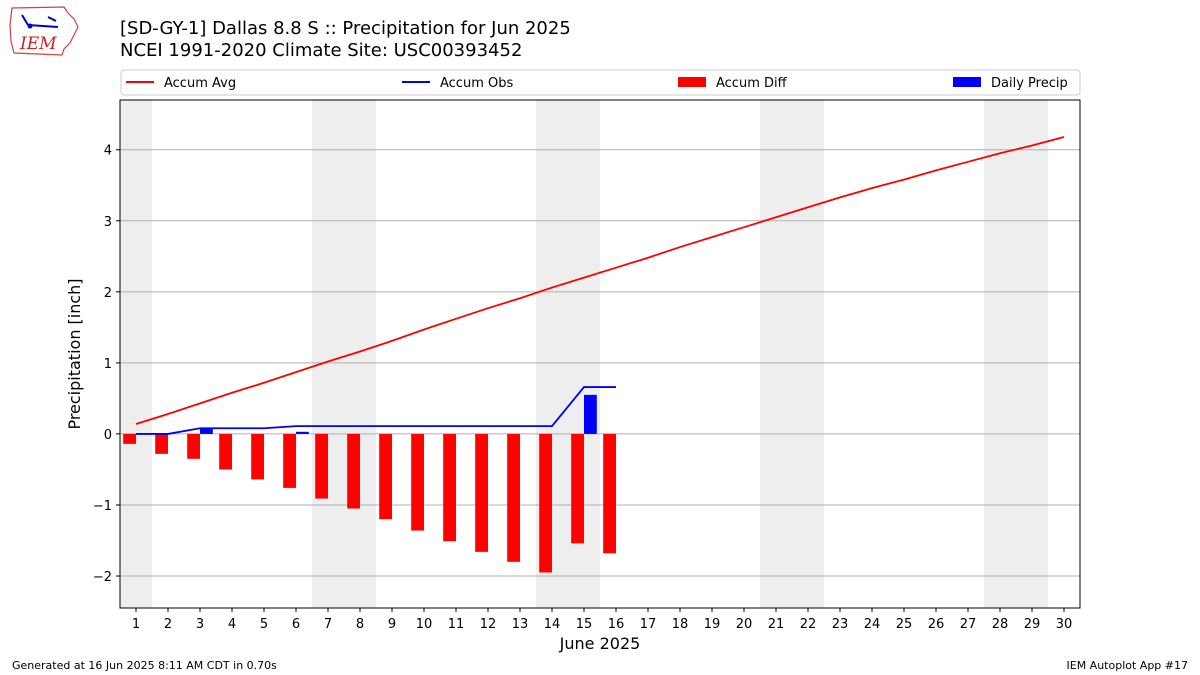 The width and height of the screenshot is (1200, 675). I want to click on legend-label: Accum Avg, so click(200, 83).